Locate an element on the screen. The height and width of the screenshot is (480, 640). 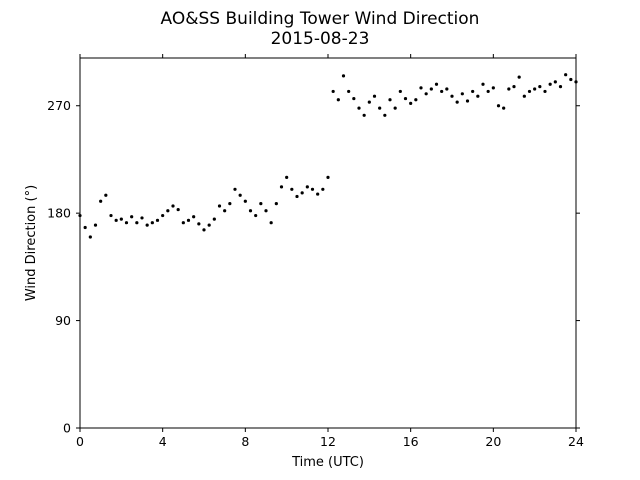
x-tick-label: 8 is located at coordinates (245, 441).